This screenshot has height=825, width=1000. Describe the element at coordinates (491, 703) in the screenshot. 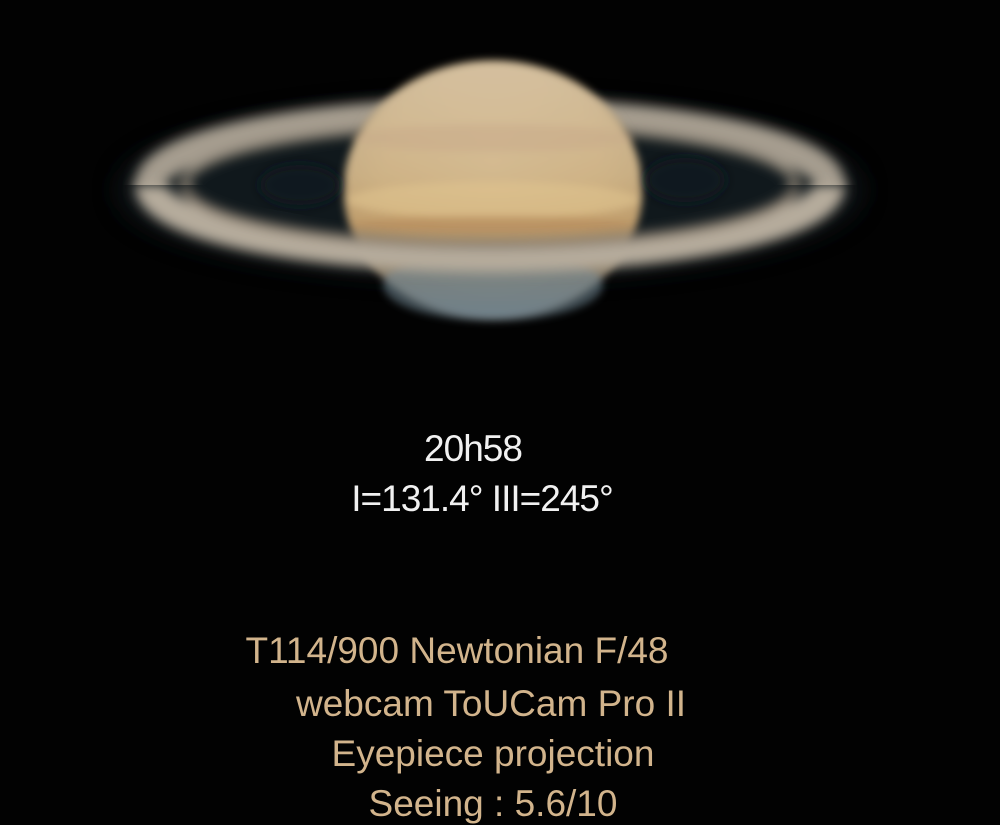

I see `camera-info: webcam ToUCam Pro II` at that location.